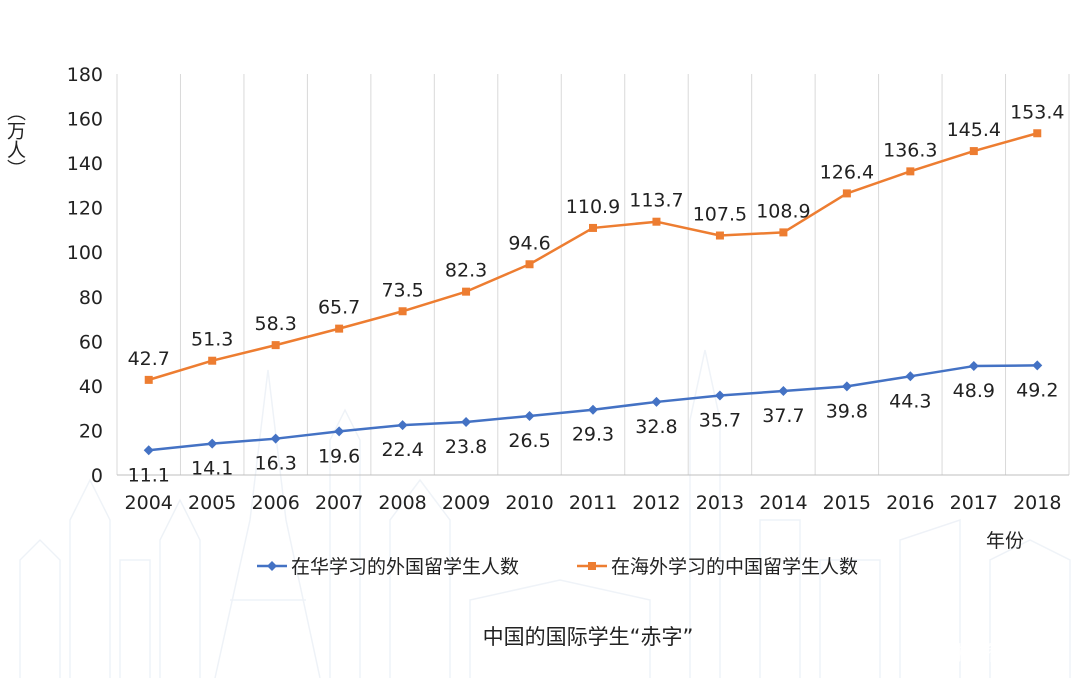 The height and width of the screenshot is (678, 1080). I want to click on data-label: 110.9, so click(593, 207).